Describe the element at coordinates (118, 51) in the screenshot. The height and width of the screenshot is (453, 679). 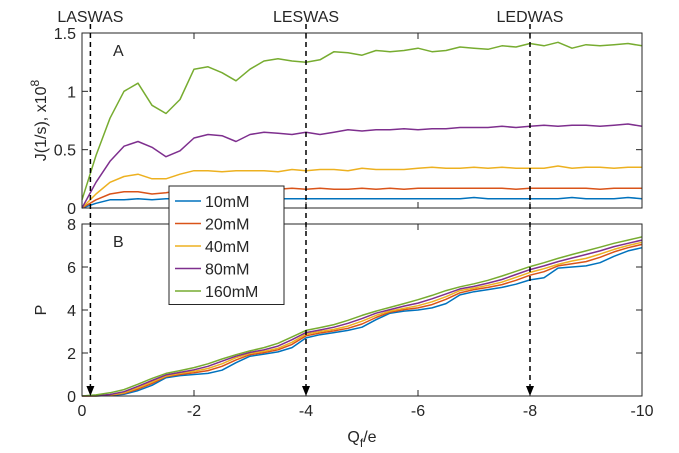
I see `panel-a-label: A` at that location.